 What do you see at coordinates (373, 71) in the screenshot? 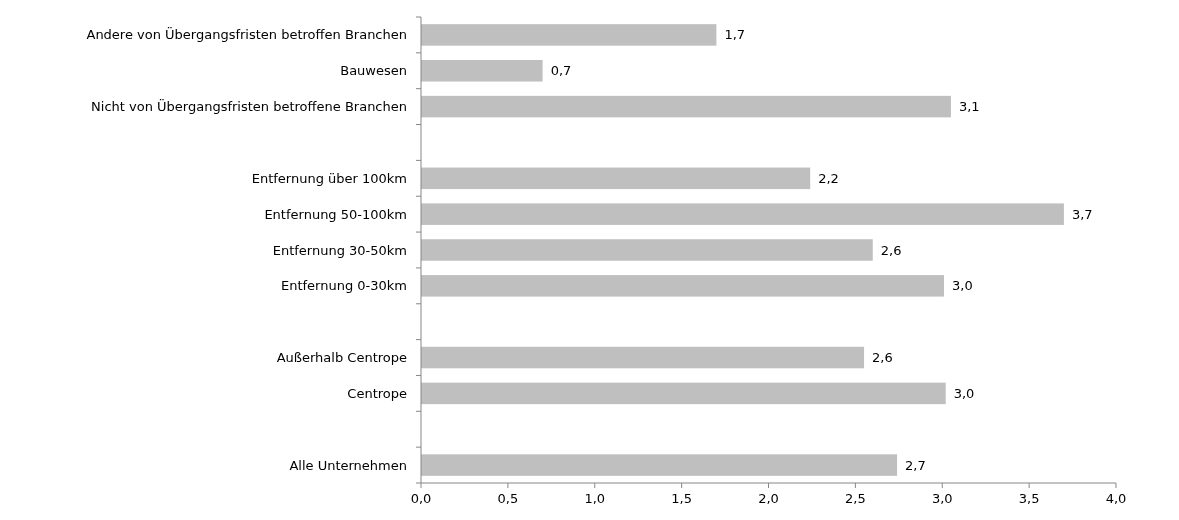
I see `y-tick-label: Bauwesen` at bounding box center [373, 71].